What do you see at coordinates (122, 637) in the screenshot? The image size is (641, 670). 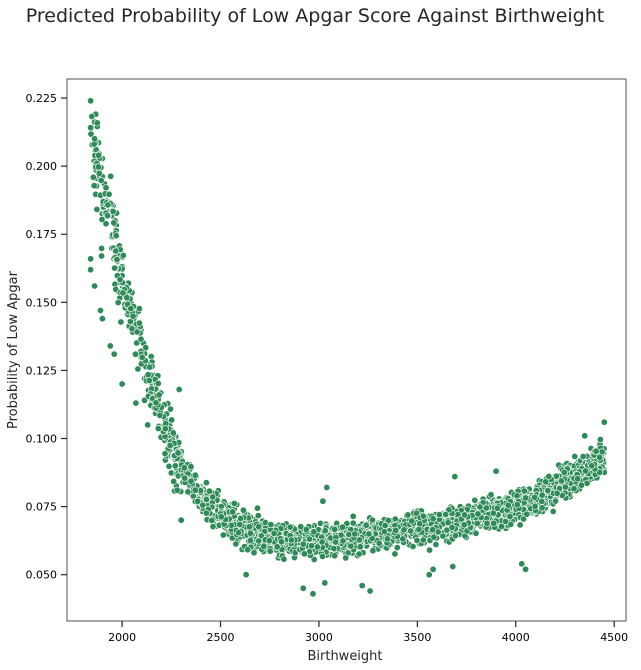 I see `x-tick-label: 2000` at bounding box center [122, 637].